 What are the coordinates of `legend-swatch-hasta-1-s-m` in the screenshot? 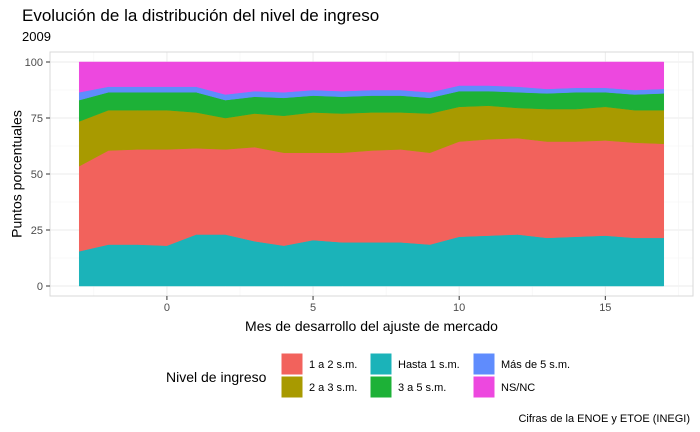 It's located at (381, 364).